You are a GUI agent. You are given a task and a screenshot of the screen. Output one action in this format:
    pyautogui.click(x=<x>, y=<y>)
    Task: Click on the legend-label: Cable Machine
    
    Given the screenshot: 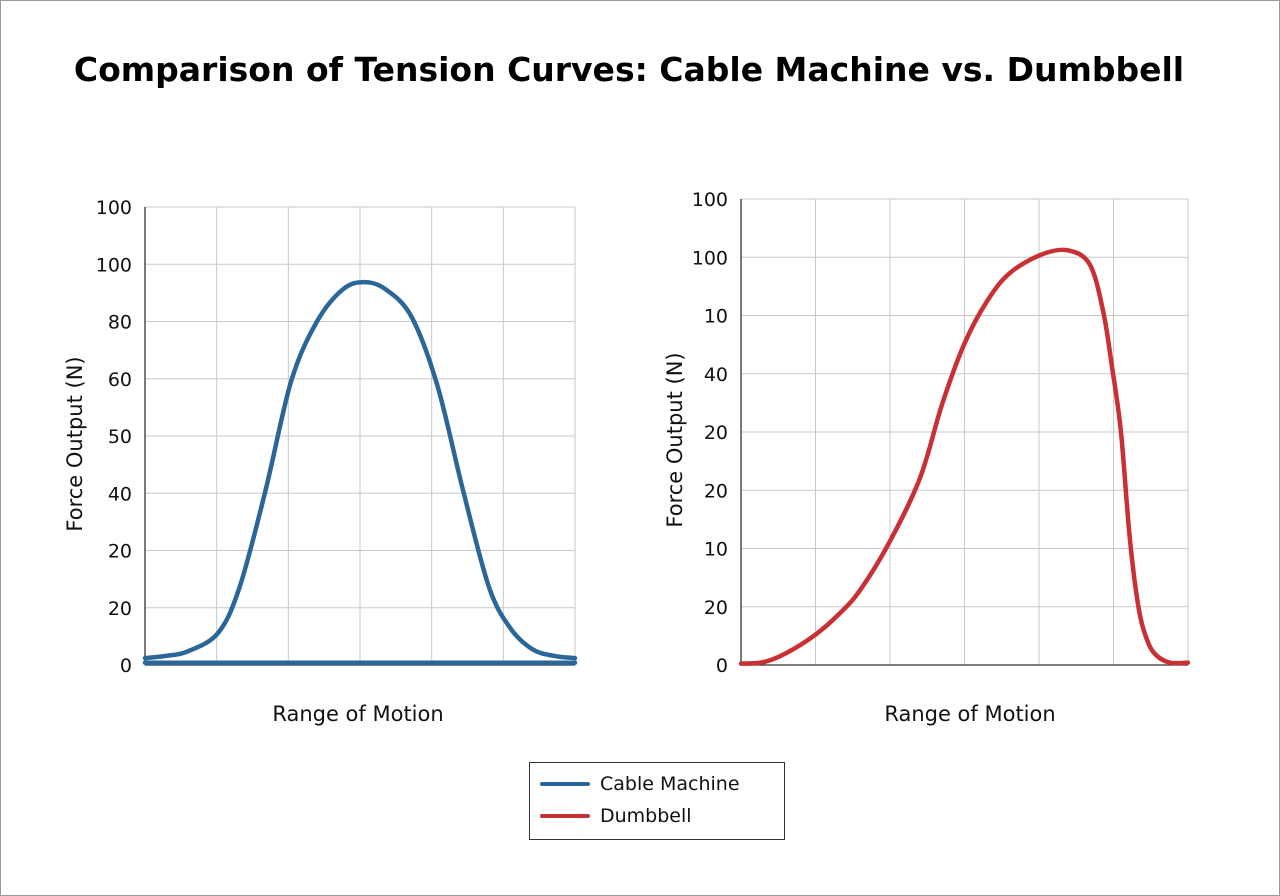 What is the action you would take?
    pyautogui.click(x=670, y=784)
    